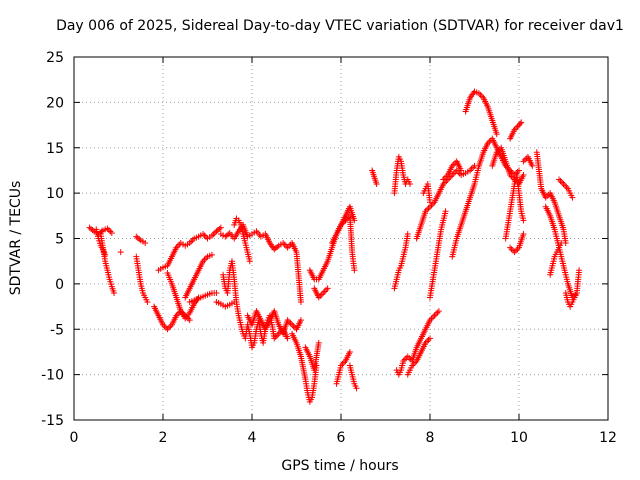 This screenshot has height=480, width=640. I want to click on x-tick-labels: 0 2 4 6 8 10 12, so click(343, 438).